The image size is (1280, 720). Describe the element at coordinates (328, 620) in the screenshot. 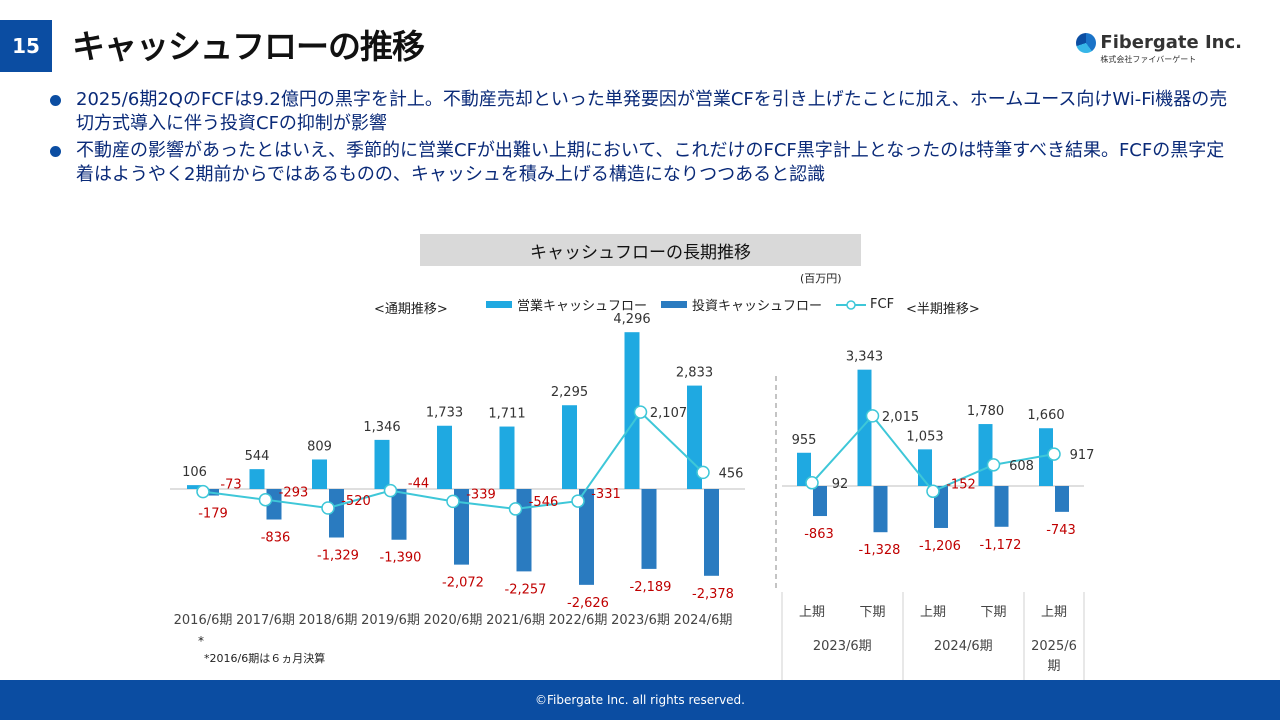

I see `annual-x-tick: 2018/6期` at that location.